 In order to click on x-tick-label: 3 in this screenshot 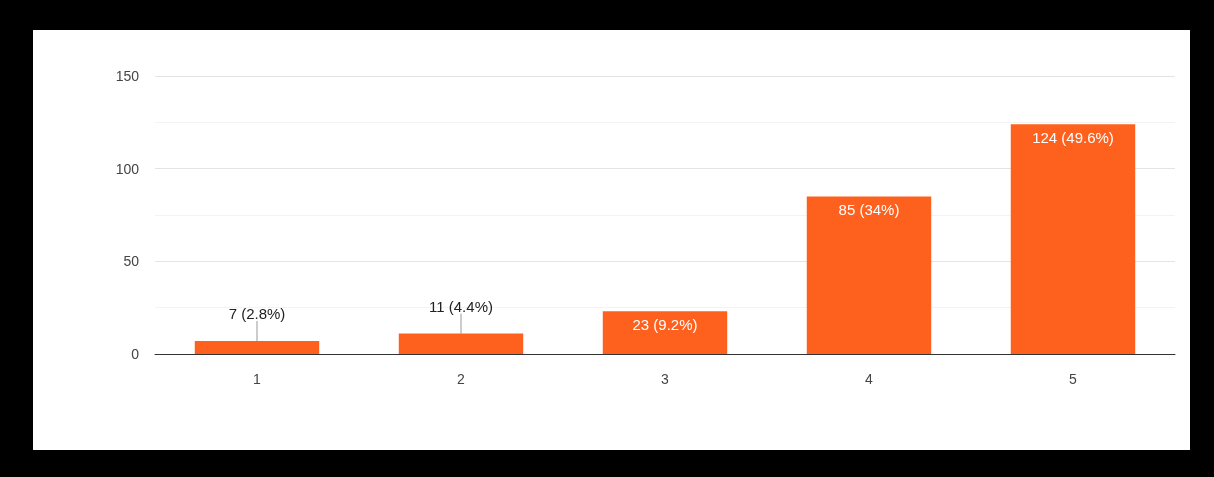, I will do `click(665, 379)`.